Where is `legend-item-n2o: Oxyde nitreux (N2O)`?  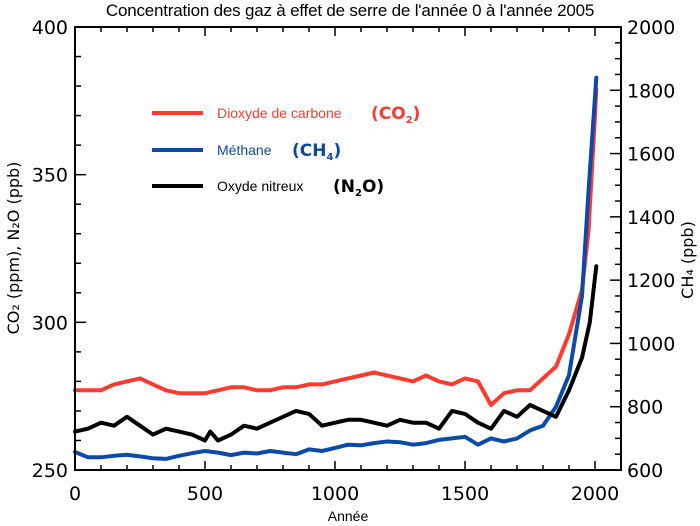
legend-item-n2o: Oxyde nitreux (N2O) is located at coordinates (268, 188).